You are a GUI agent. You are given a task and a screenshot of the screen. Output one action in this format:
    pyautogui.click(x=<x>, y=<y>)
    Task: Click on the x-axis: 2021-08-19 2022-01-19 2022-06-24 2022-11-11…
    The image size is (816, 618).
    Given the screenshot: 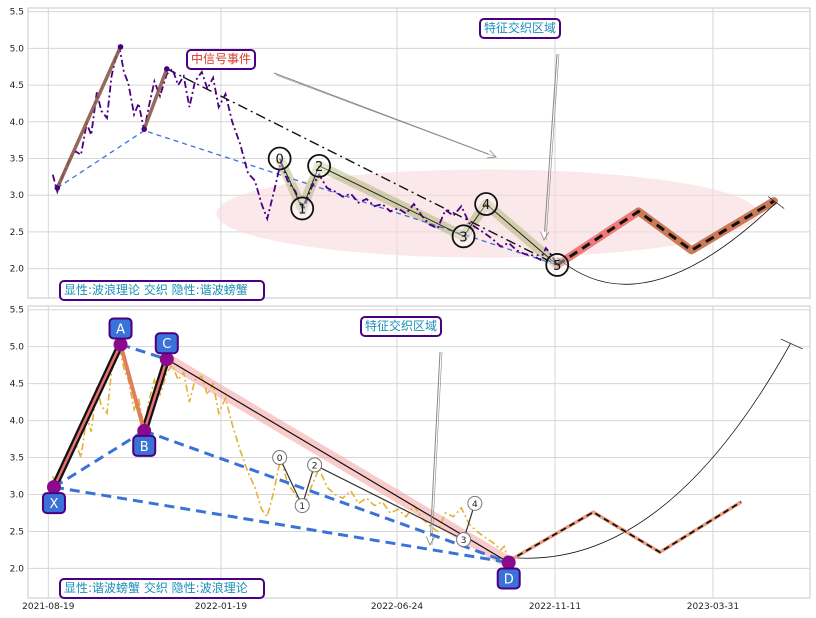 What is the action you would take?
    pyautogui.click(x=380, y=607)
    